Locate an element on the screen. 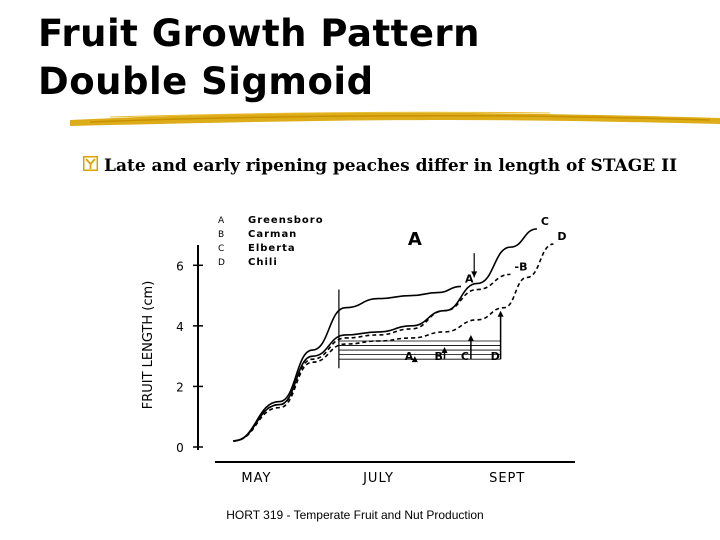 The width and height of the screenshot is (720, 540). marker-arrowhead-b is located at coordinates (474, 274).